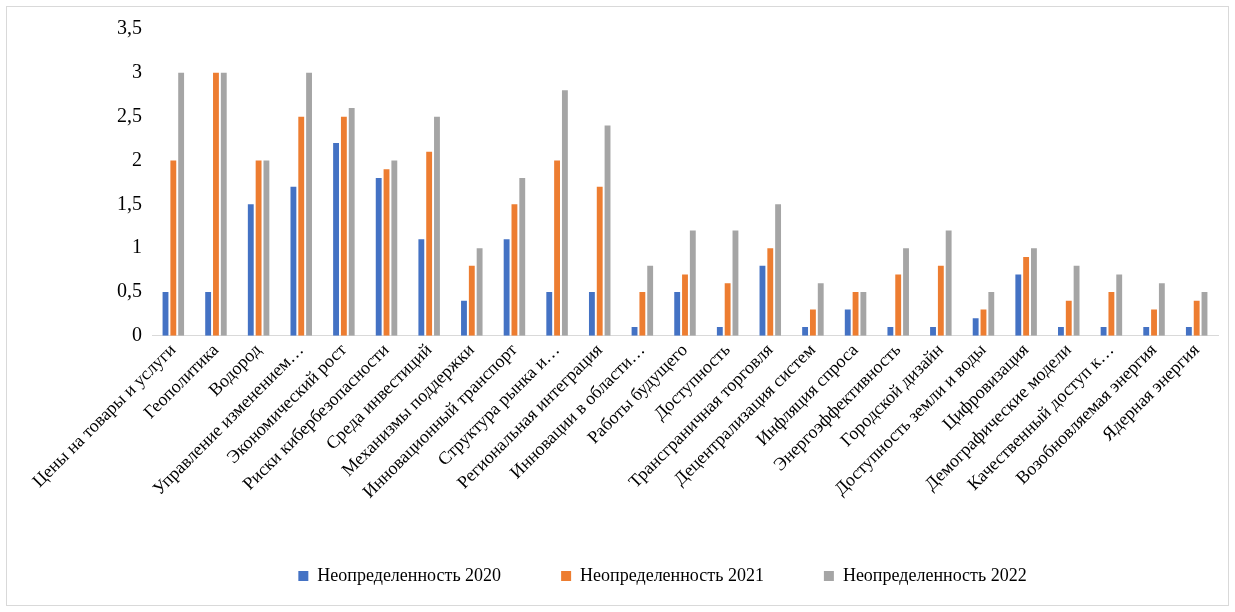 The height and width of the screenshot is (612, 1235). Describe the element at coordinates (409, 574) in the screenshot. I see `legend-label: Неопределенность 2020` at that location.